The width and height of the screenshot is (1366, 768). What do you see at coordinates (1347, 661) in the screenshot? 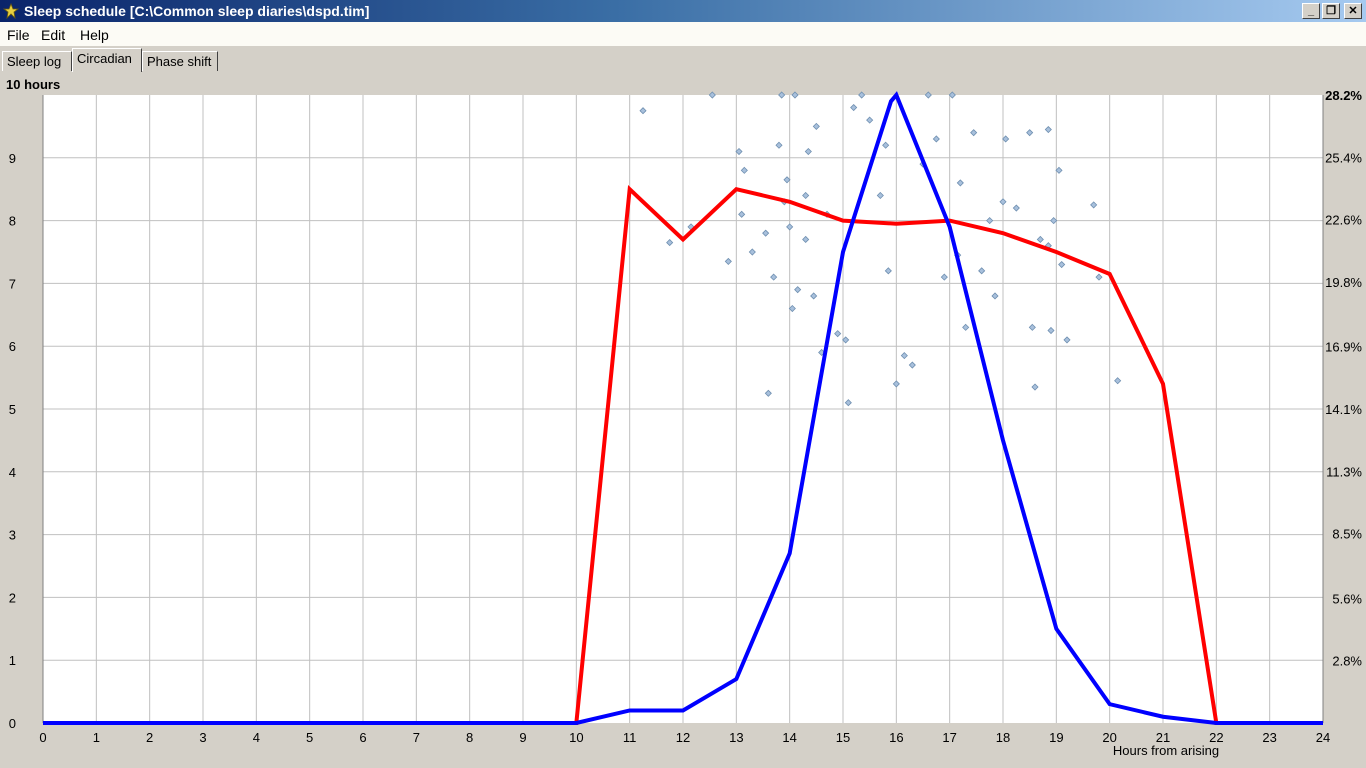
I see `y-tick-label-right: 2.8%` at bounding box center [1347, 661].